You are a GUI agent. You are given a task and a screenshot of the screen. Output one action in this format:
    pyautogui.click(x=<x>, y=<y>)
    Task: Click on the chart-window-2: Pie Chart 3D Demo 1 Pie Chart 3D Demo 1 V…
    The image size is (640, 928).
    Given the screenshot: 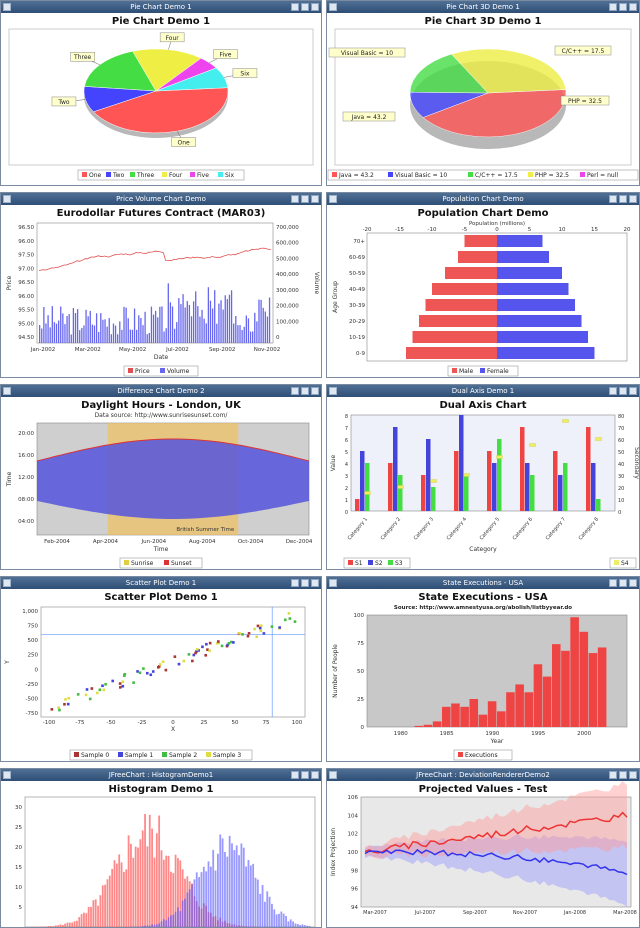 What is the action you would take?
    pyautogui.click(x=483, y=93)
    